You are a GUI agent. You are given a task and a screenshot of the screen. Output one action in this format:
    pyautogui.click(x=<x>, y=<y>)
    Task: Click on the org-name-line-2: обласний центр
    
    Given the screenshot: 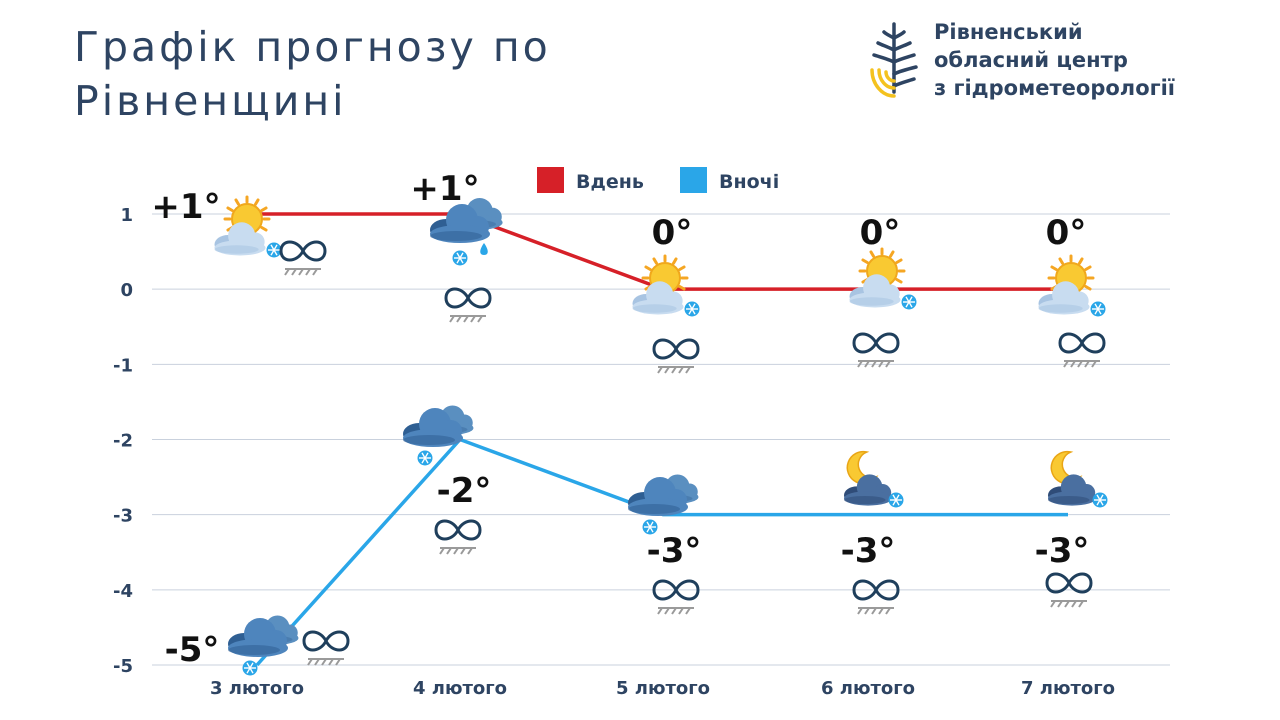 What is the action you would take?
    pyautogui.click(x=1031, y=60)
    